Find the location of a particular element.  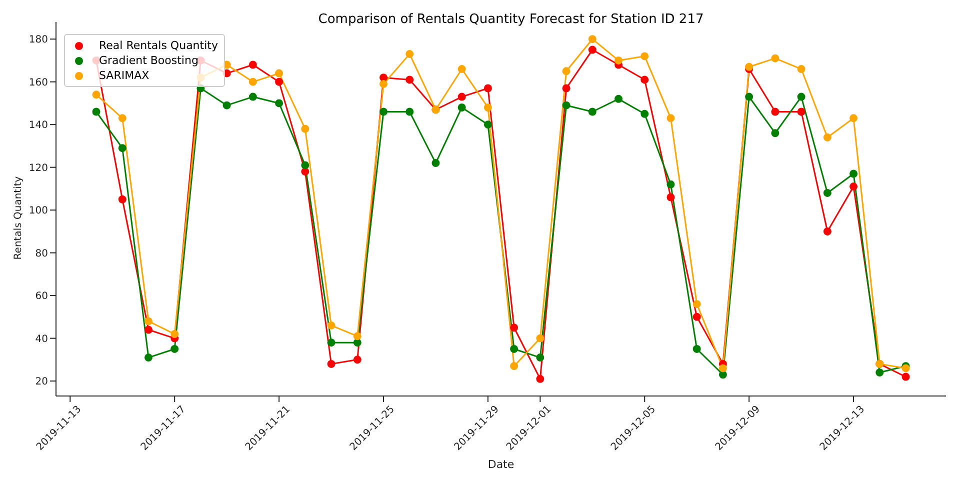

y-tick-label: 160 is located at coordinates (38, 82).